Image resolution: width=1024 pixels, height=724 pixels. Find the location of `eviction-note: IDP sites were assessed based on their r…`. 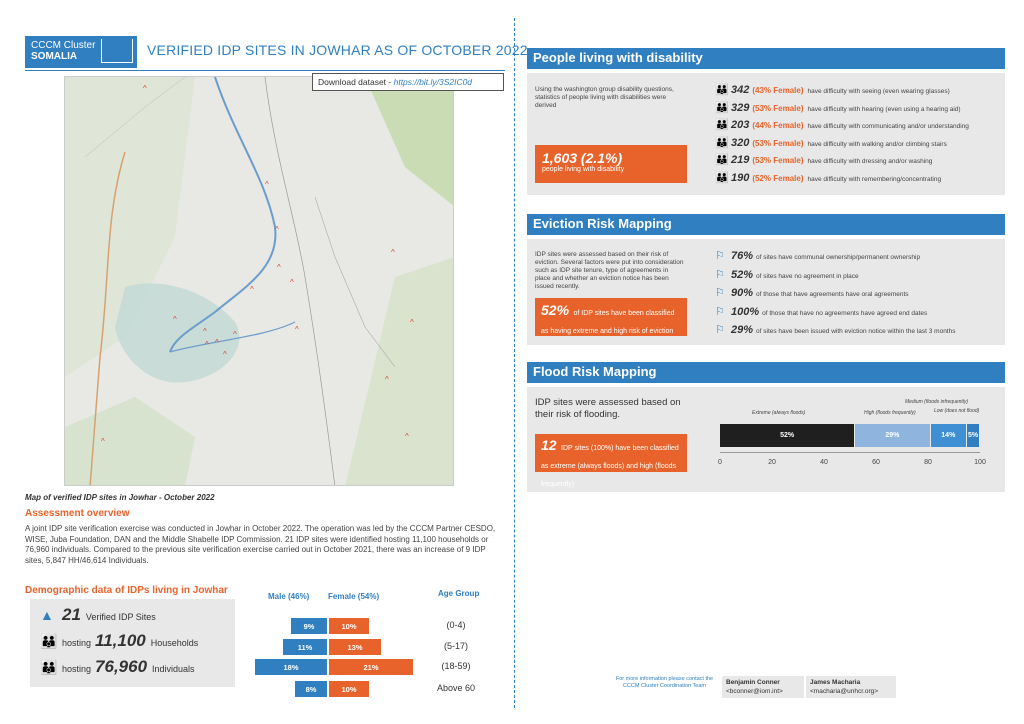

eviction-note: IDP sites were assessed based on their r… is located at coordinates (609, 270).